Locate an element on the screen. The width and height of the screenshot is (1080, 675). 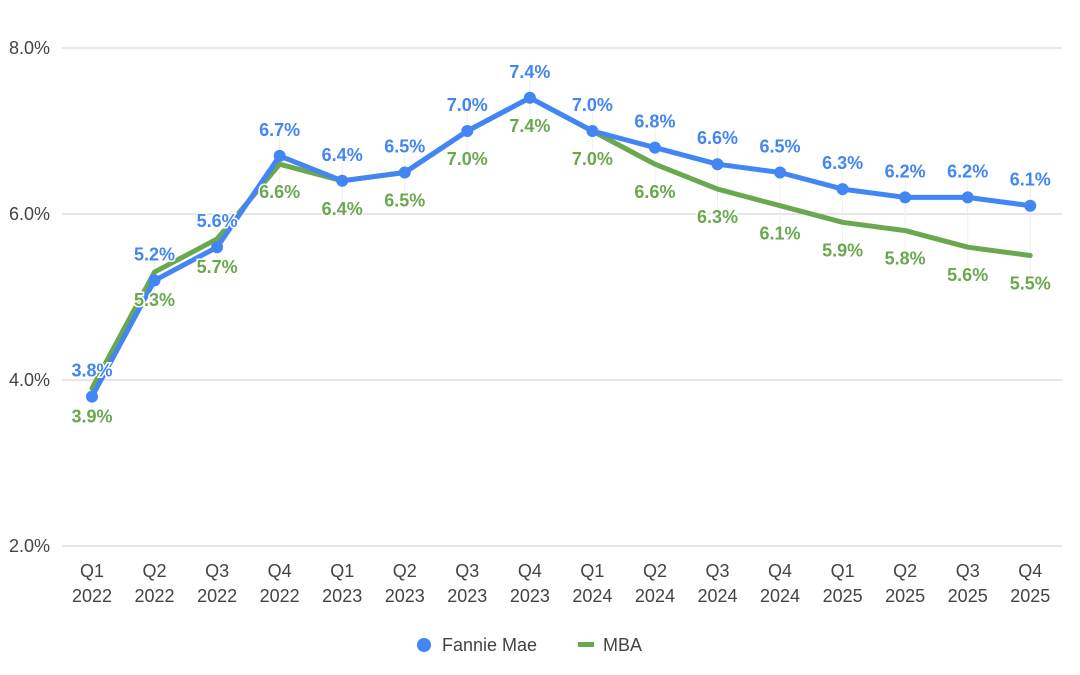
data-label-mba: 5.9% is located at coordinates (842, 250).